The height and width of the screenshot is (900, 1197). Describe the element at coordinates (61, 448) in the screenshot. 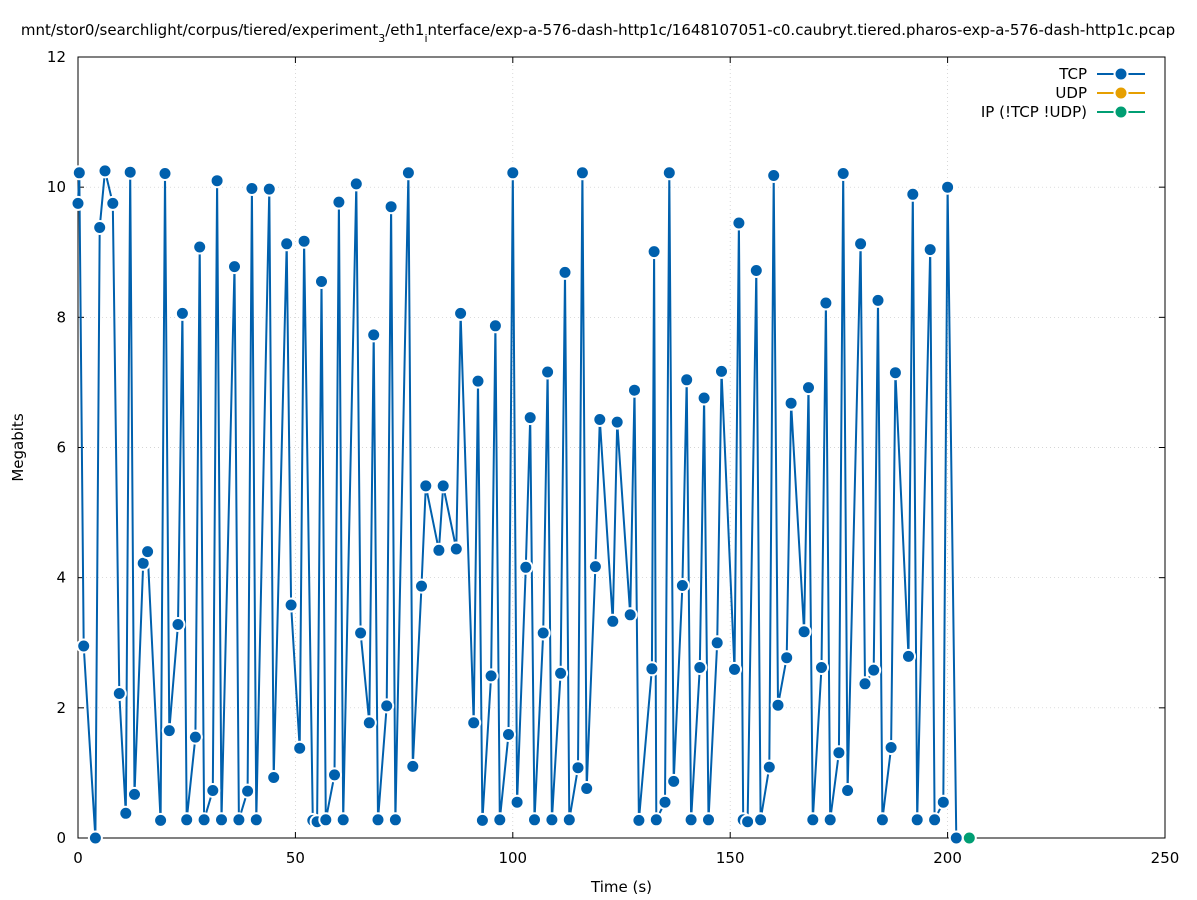

I see `y-tick-label: 6` at that location.